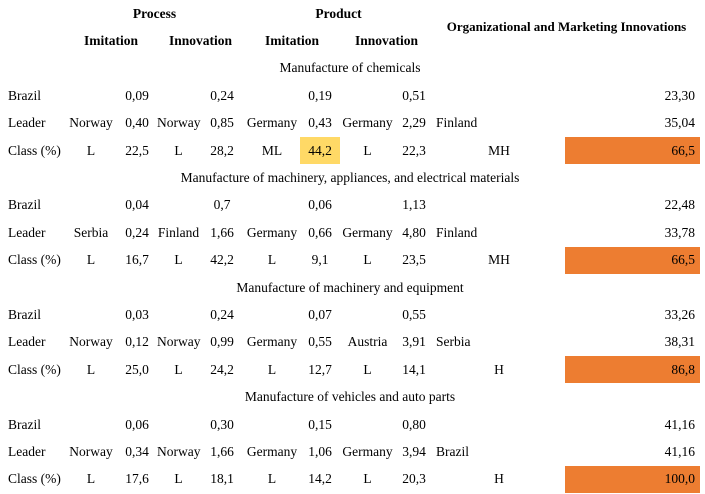 This screenshot has width=705, height=494. Describe the element at coordinates (32, 13) in the screenshot. I see `corner-empty-cell` at that location.